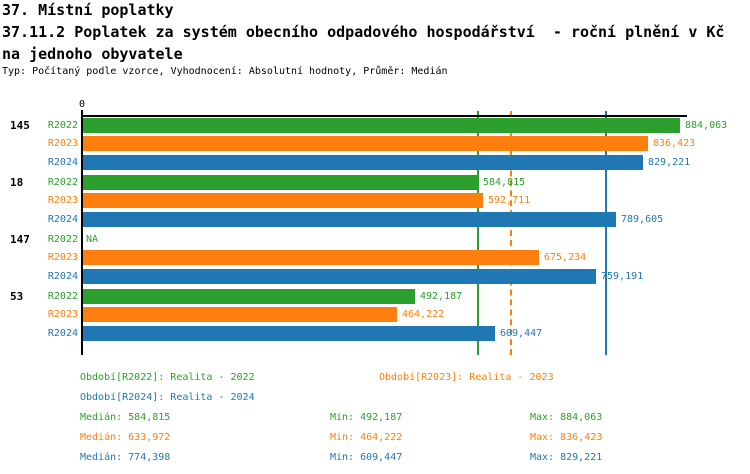 The width and height of the screenshot is (750, 474). Describe the element at coordinates (566, 417) in the screenshot. I see `stat-max-r2022: Max: 884,063` at that location.